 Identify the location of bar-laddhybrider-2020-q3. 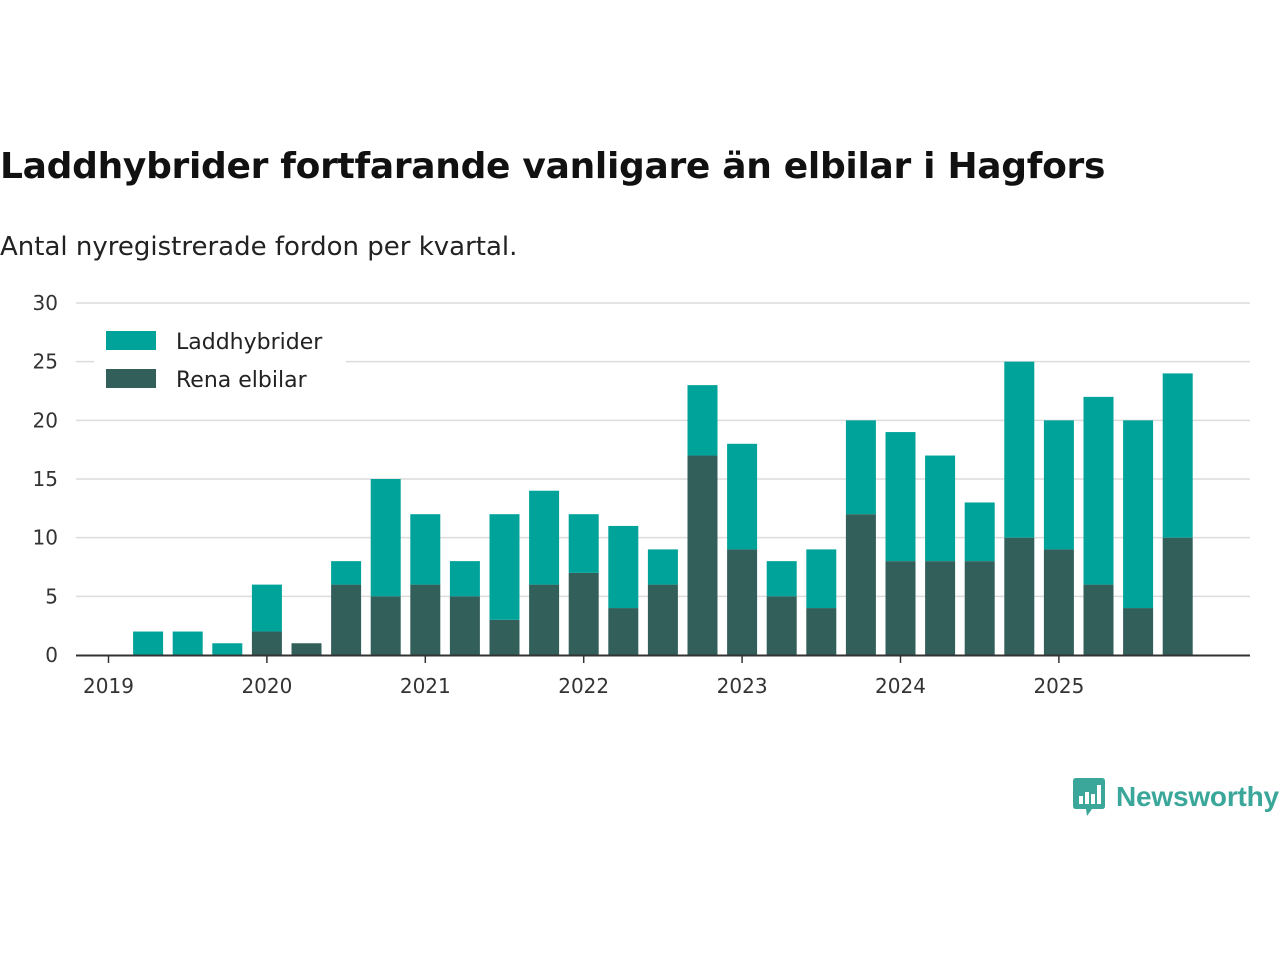
(346, 573).